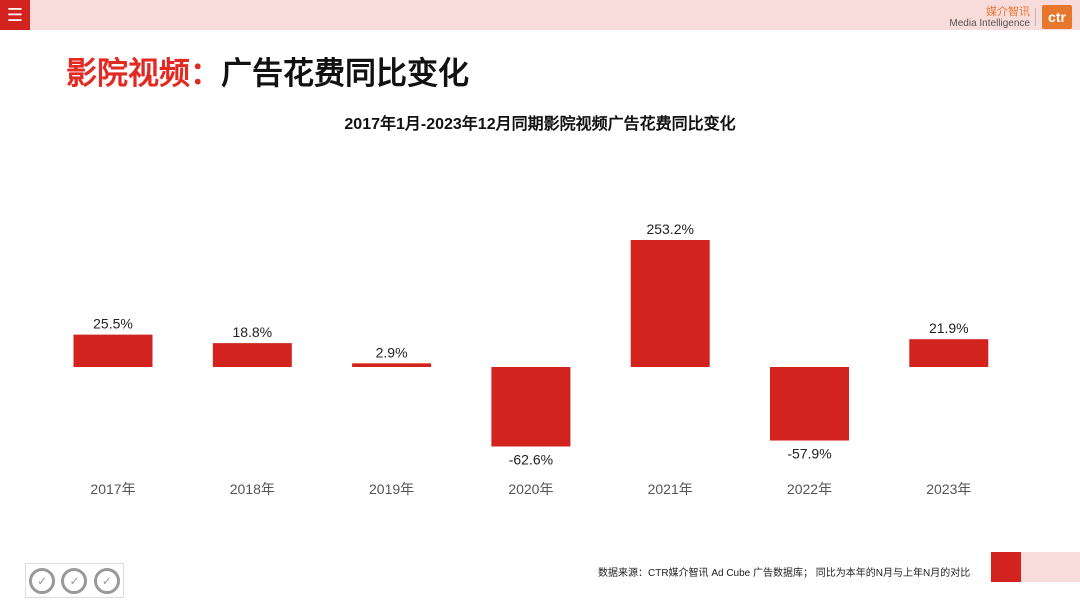 The image size is (1080, 608). Describe the element at coordinates (392, 352) in the screenshot. I see `data-label: 2.9%` at that location.